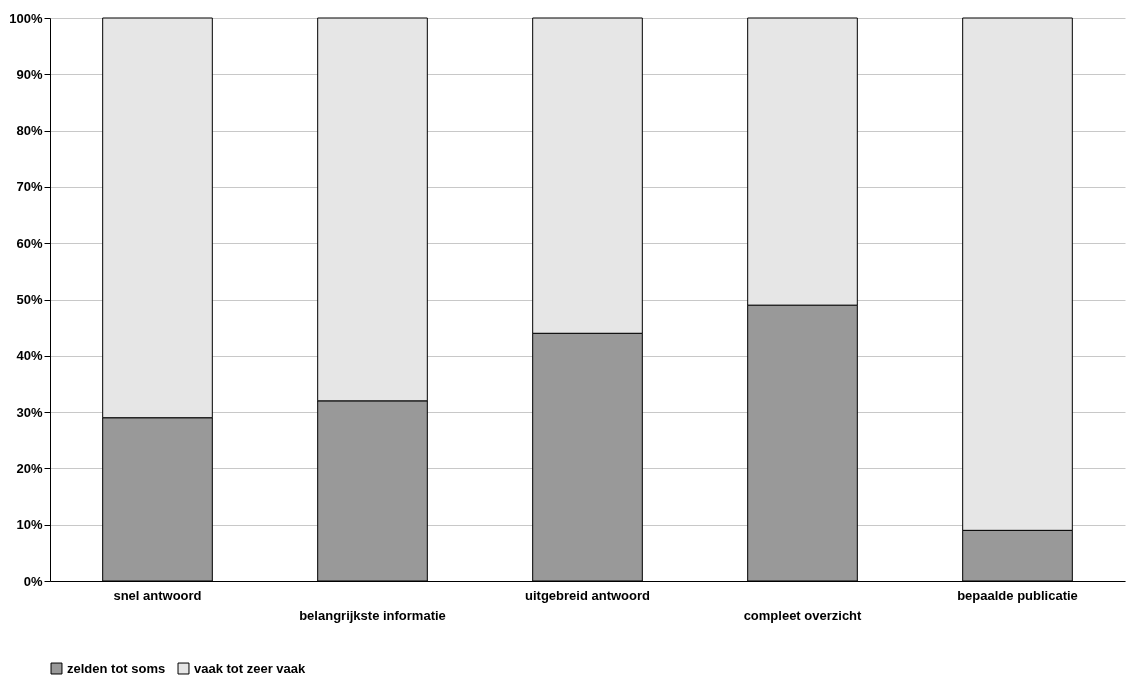 This screenshot has height=695, width=1148. Describe the element at coordinates (116, 668) in the screenshot. I see `legend-label: zelden tot soms` at that location.